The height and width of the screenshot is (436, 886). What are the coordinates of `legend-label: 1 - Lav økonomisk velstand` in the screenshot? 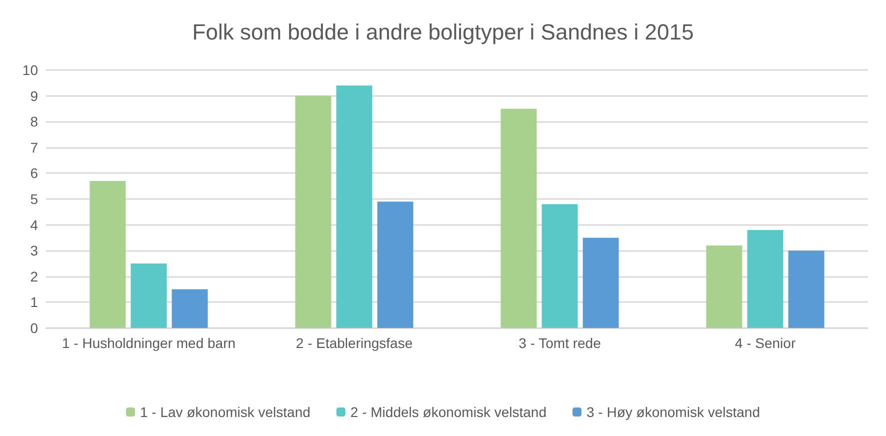 It's located at (225, 412).